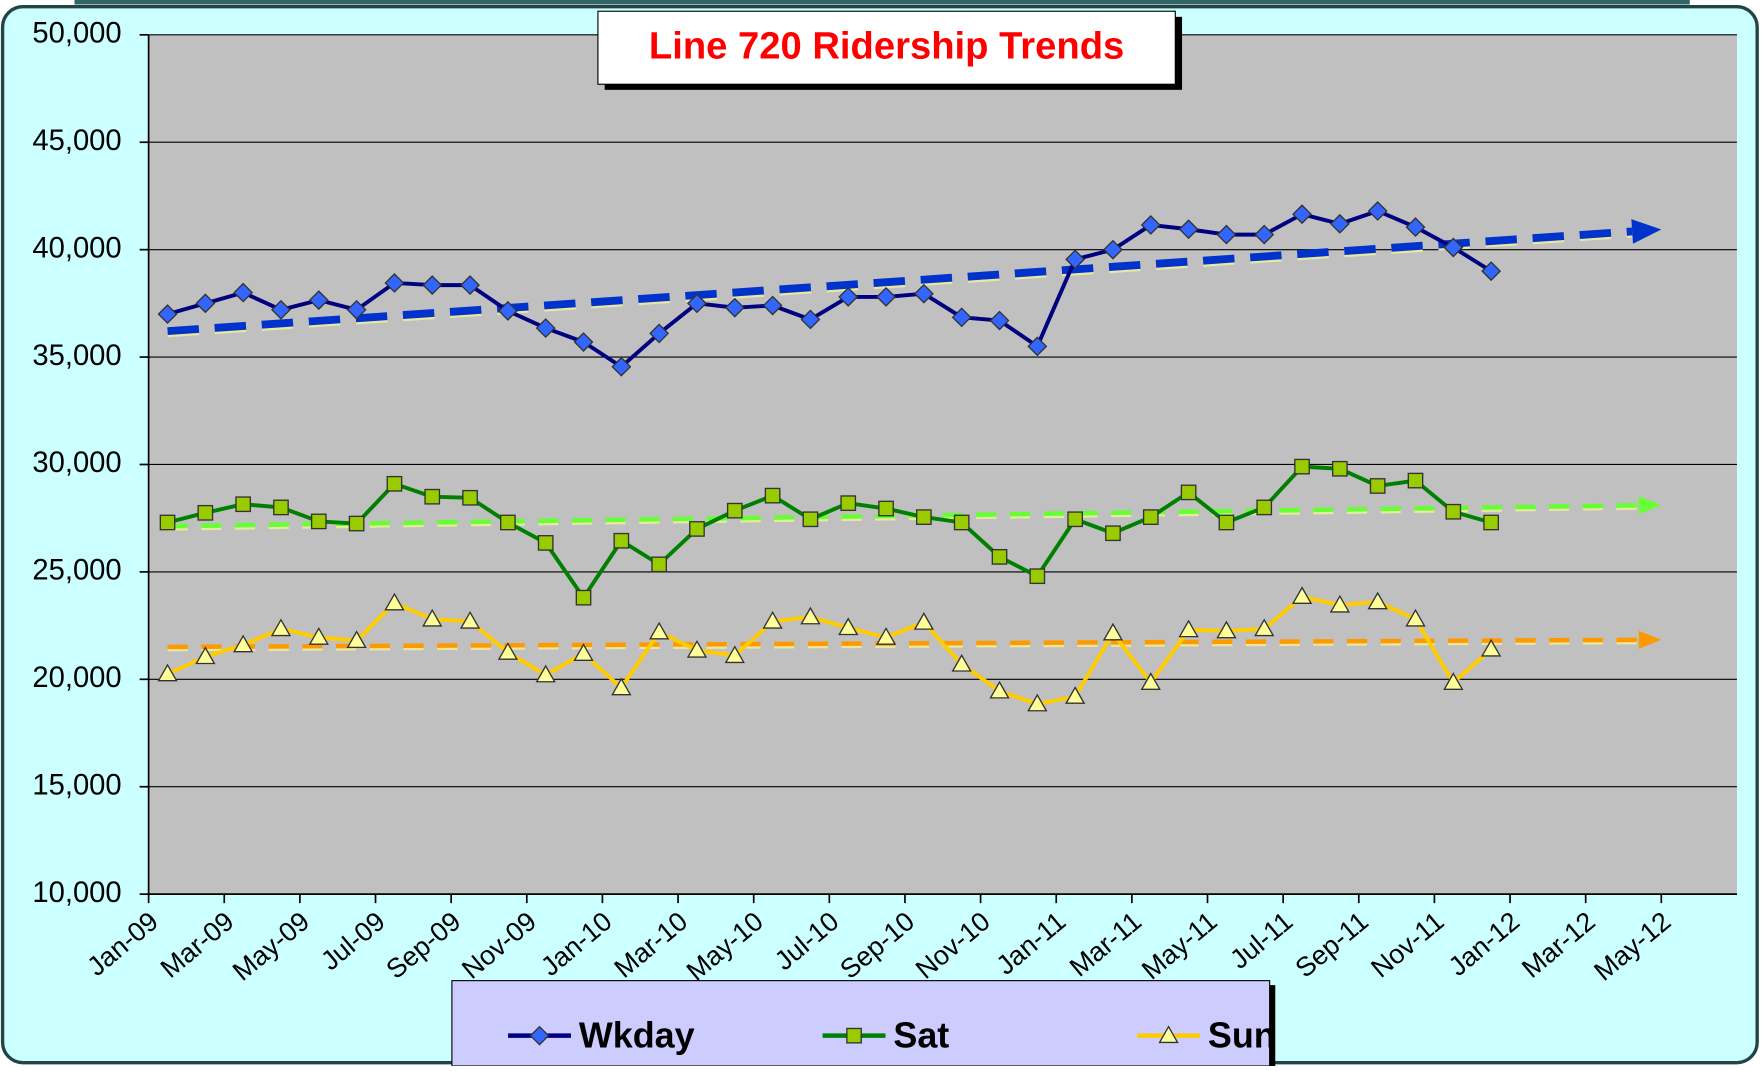 Image resolution: width=1762 pixels, height=1071 pixels. What do you see at coordinates (637, 1034) in the screenshot?
I see `legend-label: Wkday` at bounding box center [637, 1034].